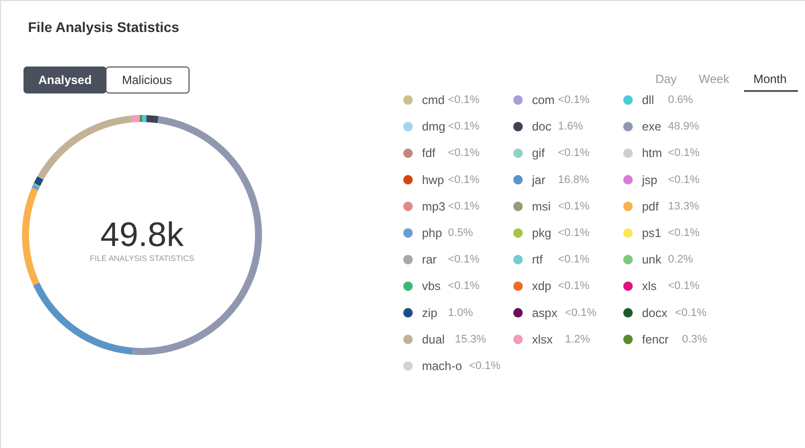 This screenshot has width=805, height=448. Describe the element at coordinates (577, 339) in the screenshot. I see `data-label: 1.2%` at that location.